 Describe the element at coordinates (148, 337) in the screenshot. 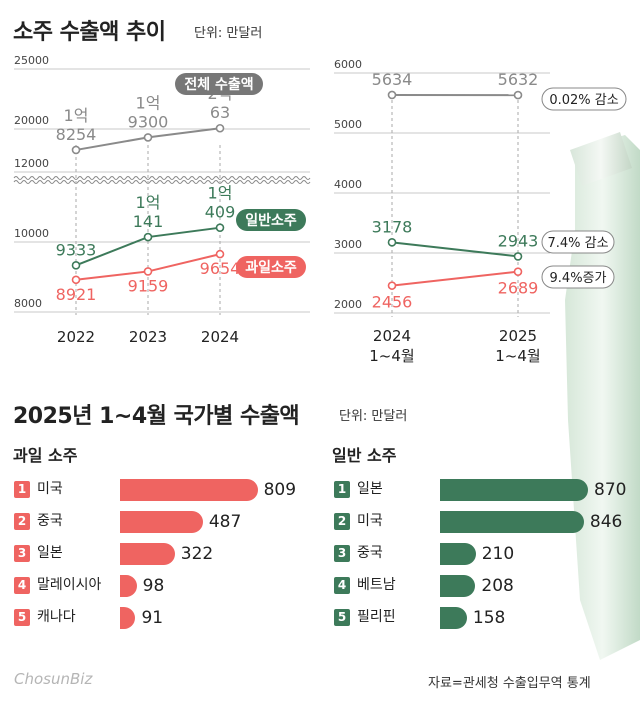

I see `x-tick-label: 2023` at that location.